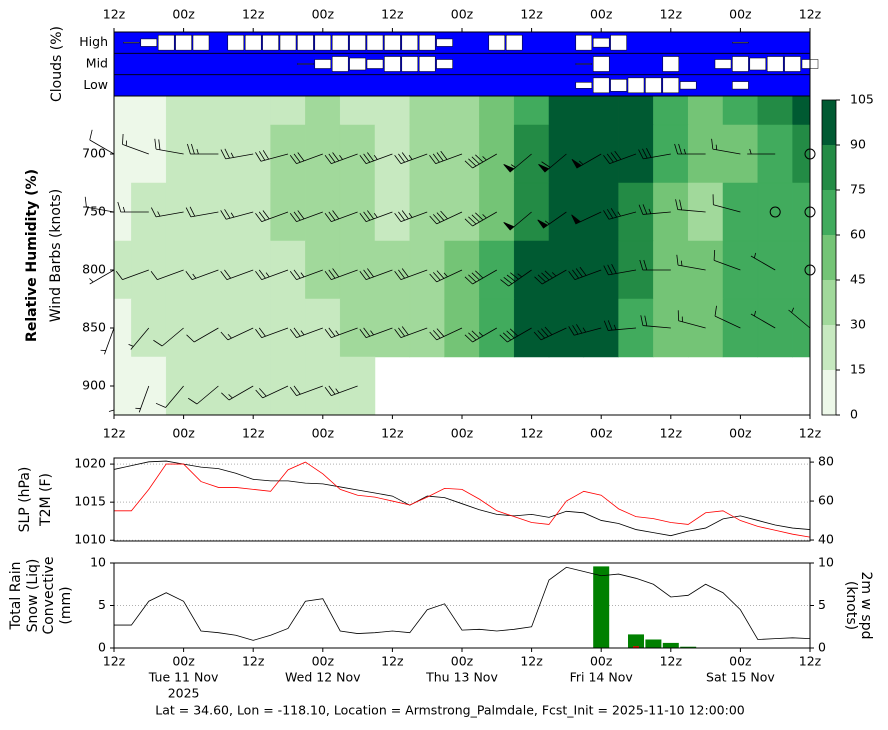  Describe the element at coordinates (826, 461) in the screenshot. I see `y-tick-label: 80` at that location.